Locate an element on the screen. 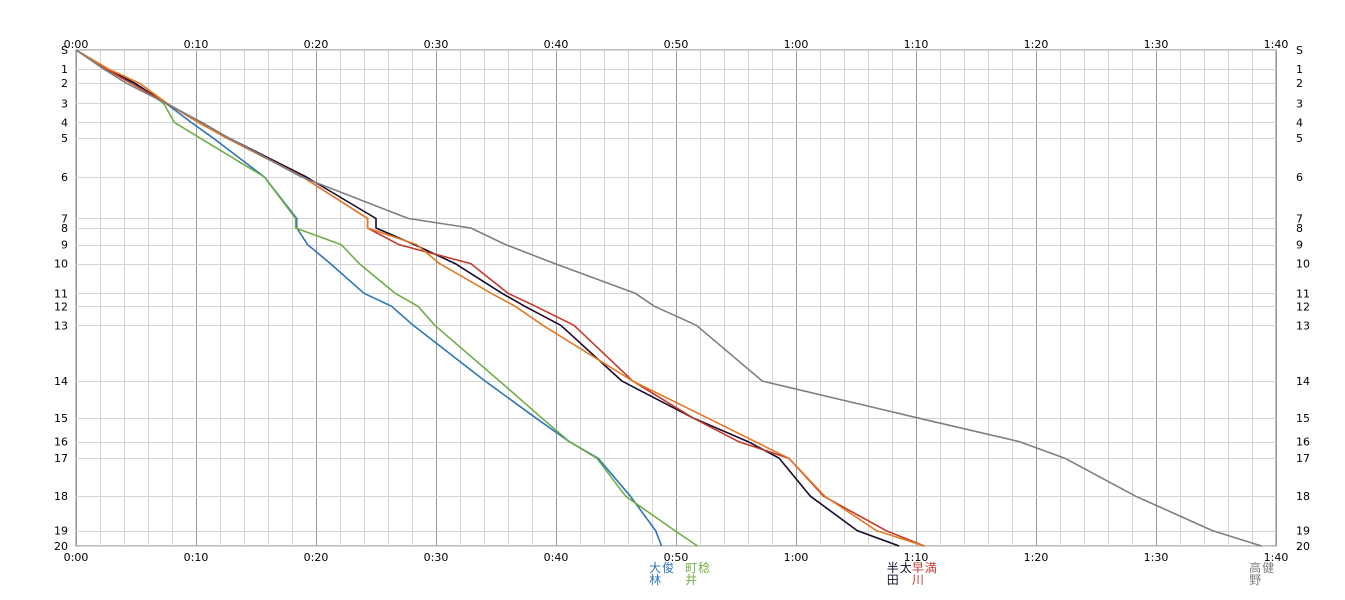 The height and width of the screenshot is (600, 1345). x-tick-label-top: 1:10 is located at coordinates (916, 44).